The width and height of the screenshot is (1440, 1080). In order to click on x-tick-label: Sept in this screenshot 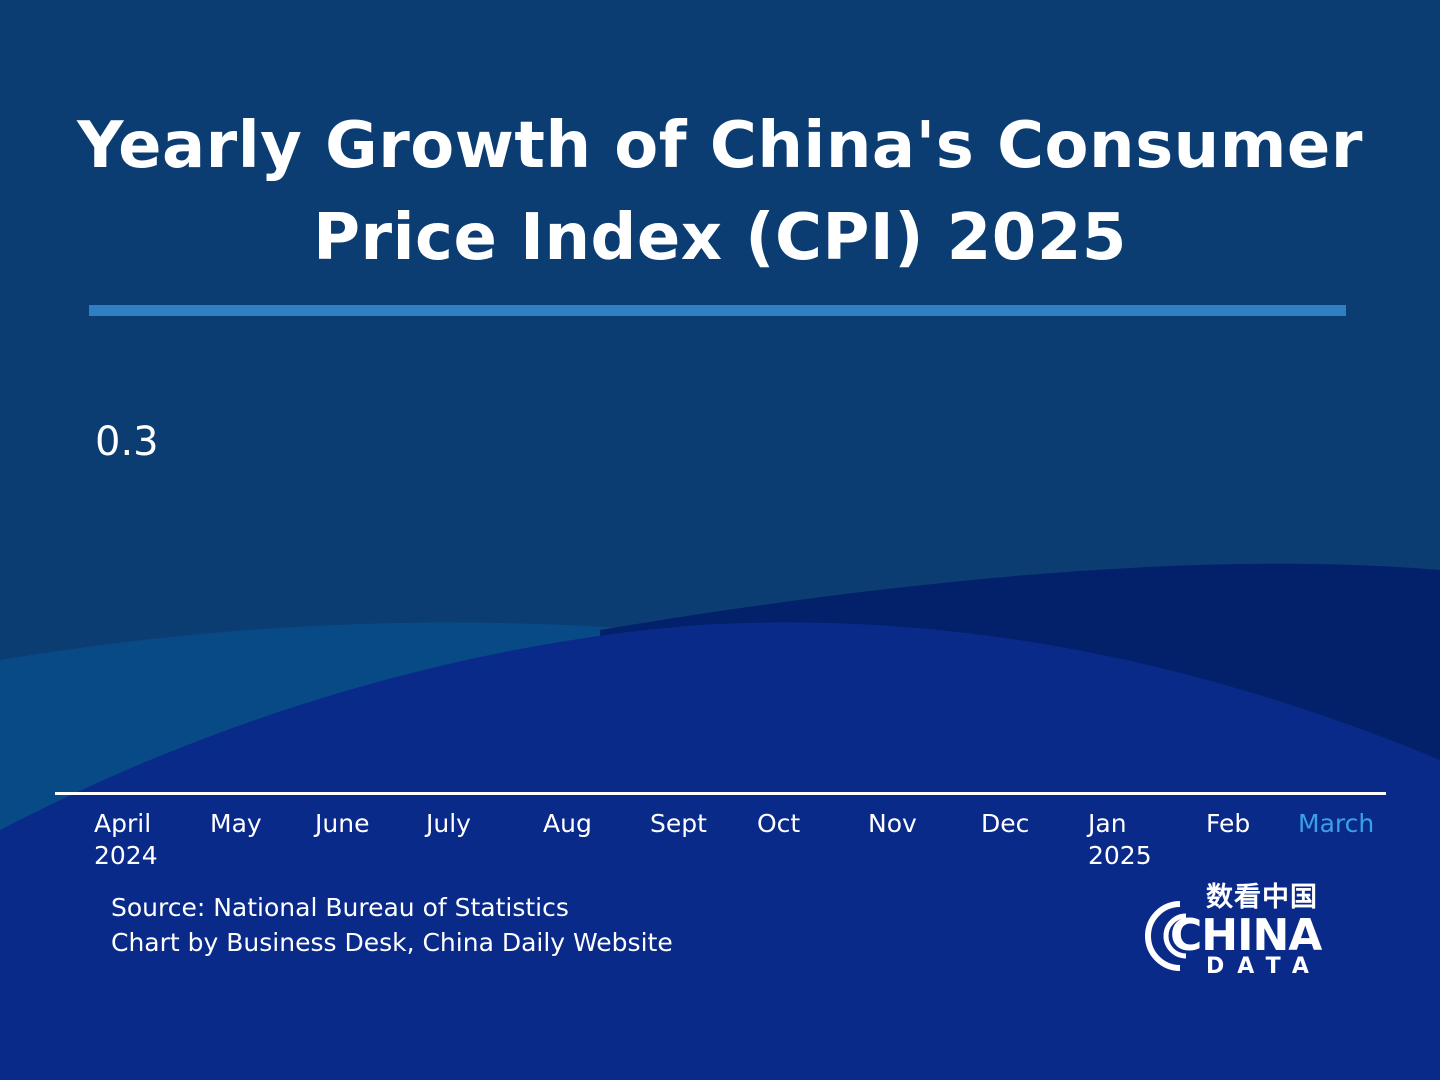, I will do `click(678, 824)`.